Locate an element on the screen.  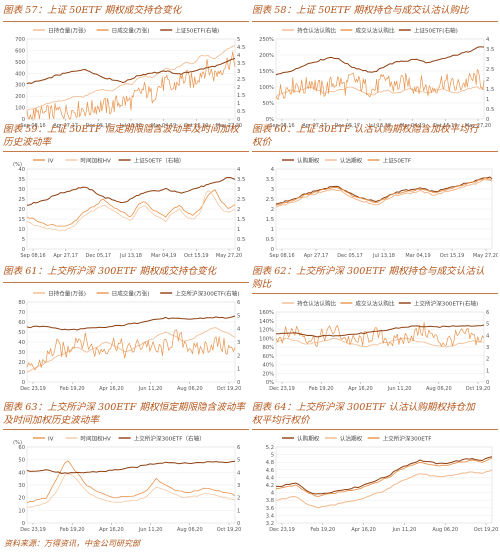
y-tick-label: 60 is located at coordinates (21, 323).